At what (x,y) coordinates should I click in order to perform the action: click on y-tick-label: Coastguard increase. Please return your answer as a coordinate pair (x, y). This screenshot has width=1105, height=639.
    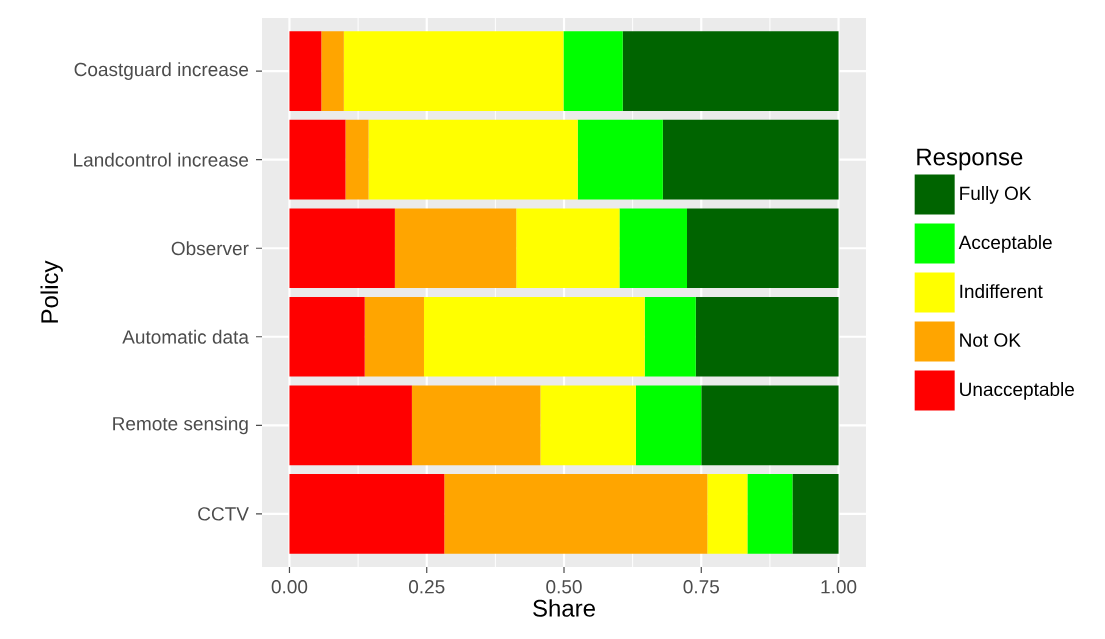
    Looking at the image, I should click on (161, 71).